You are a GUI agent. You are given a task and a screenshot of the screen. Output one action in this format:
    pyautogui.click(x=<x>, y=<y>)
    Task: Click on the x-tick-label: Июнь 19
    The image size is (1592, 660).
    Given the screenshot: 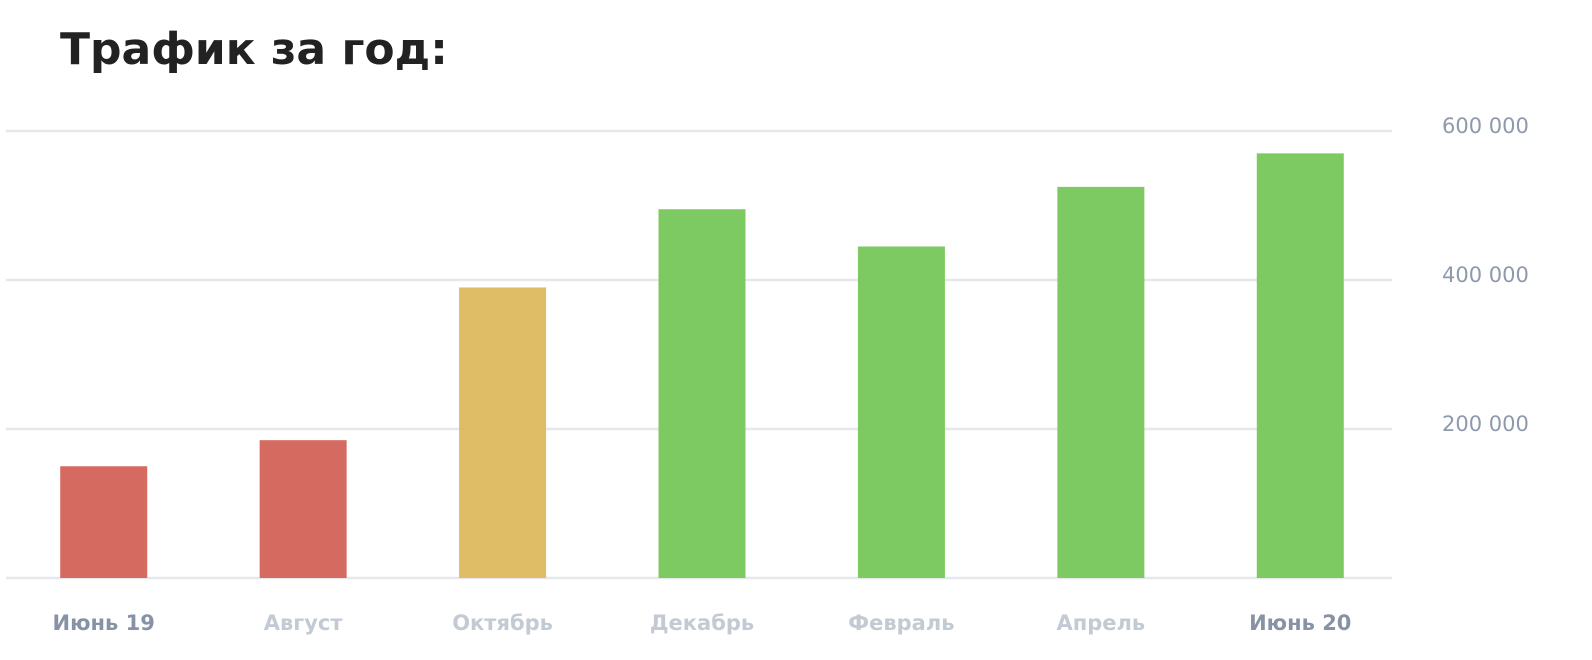 What is the action you would take?
    pyautogui.click(x=104, y=623)
    